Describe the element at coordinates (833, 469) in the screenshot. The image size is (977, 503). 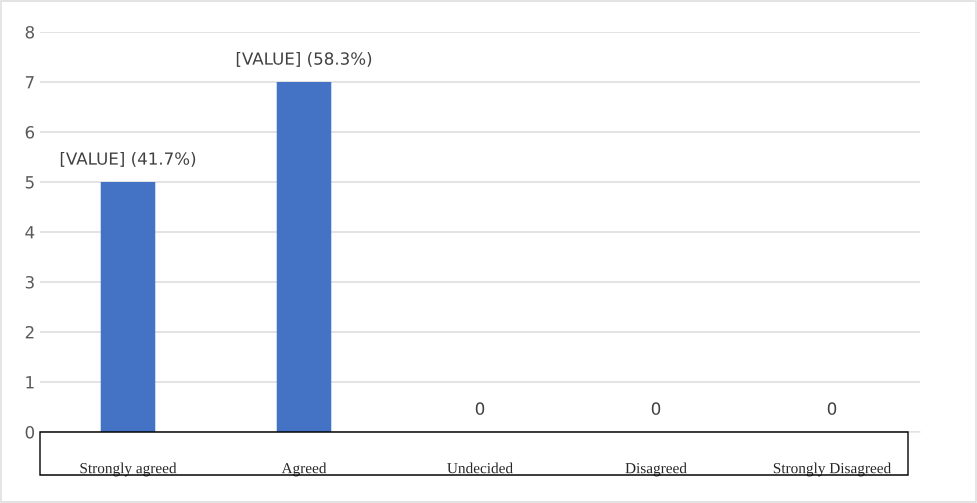
I see `x-tick-label: Strongly Disagreed` at that location.